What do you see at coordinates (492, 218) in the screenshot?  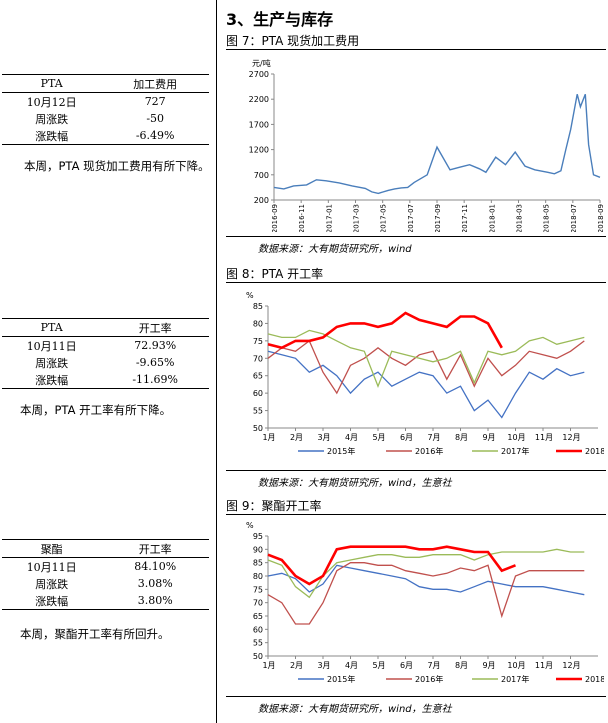 I see `x-tick-label: 2018-01` at bounding box center [492, 218].